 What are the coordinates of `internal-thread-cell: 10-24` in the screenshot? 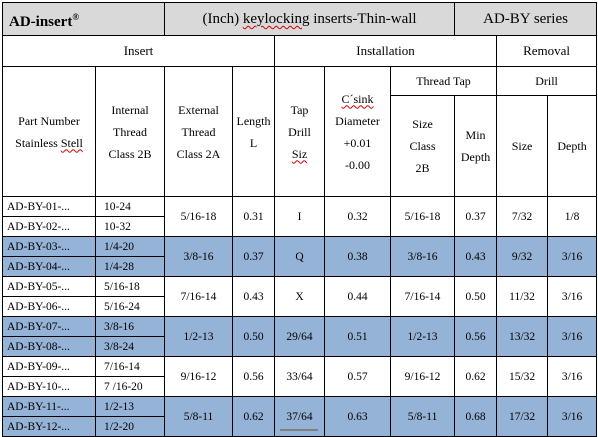 It's located at (130, 206).